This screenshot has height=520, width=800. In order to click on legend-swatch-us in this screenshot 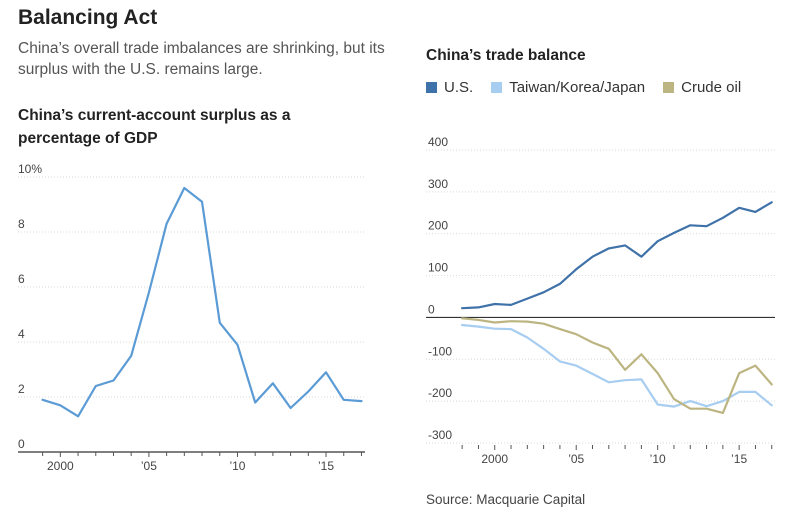, I will do `click(431, 87)`.